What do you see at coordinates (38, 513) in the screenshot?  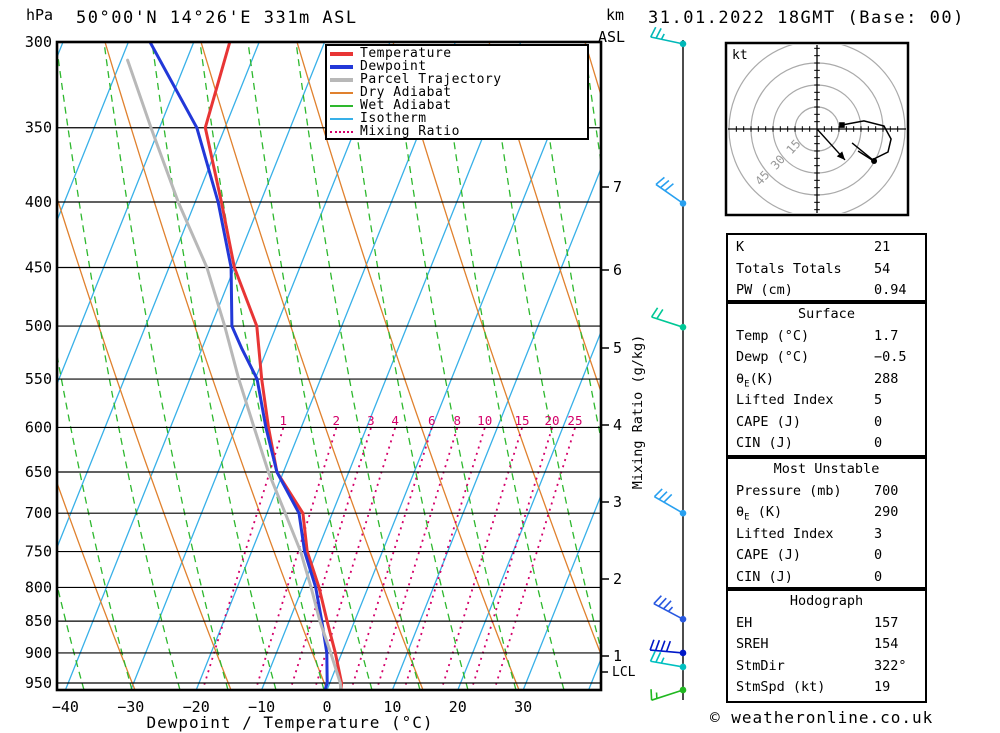 I see `svg-text: 700` at bounding box center [38, 513].